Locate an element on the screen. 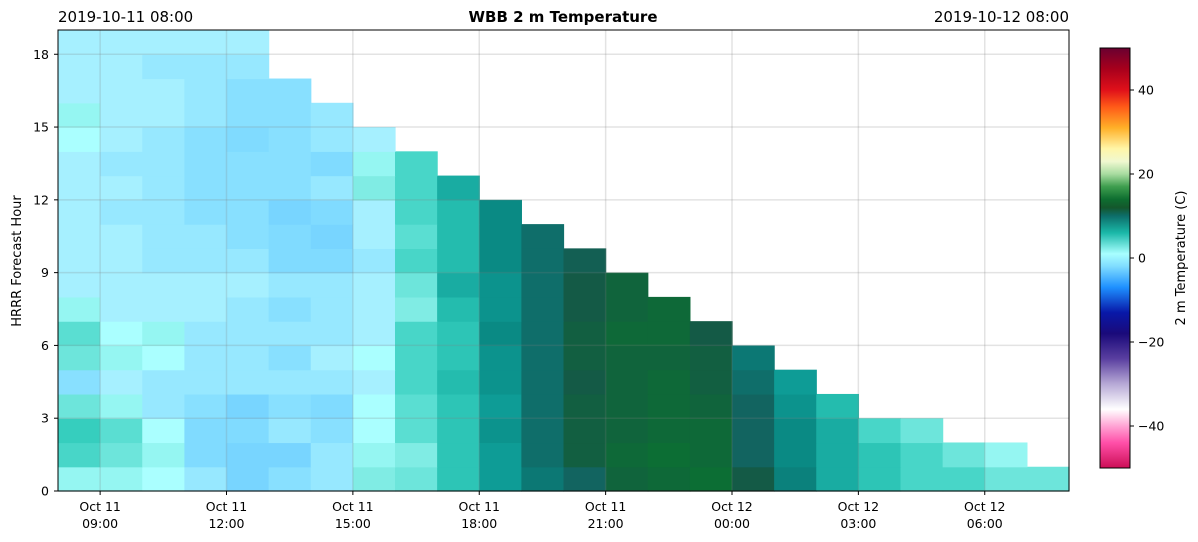 The height and width of the screenshot is (542, 1198). colorbar-ticks: −40 −20 0 20 40 is located at coordinates (1147, 258).